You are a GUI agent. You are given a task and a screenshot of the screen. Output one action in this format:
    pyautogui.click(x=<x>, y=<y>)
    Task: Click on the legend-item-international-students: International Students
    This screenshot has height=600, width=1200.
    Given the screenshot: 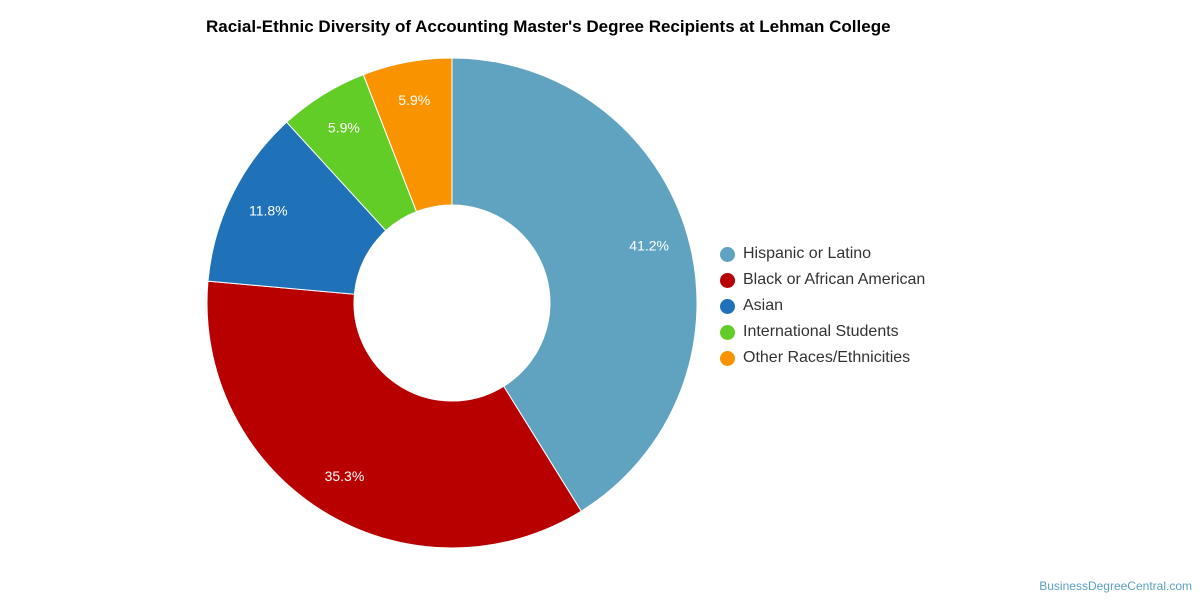 What is the action you would take?
    pyautogui.click(x=822, y=332)
    